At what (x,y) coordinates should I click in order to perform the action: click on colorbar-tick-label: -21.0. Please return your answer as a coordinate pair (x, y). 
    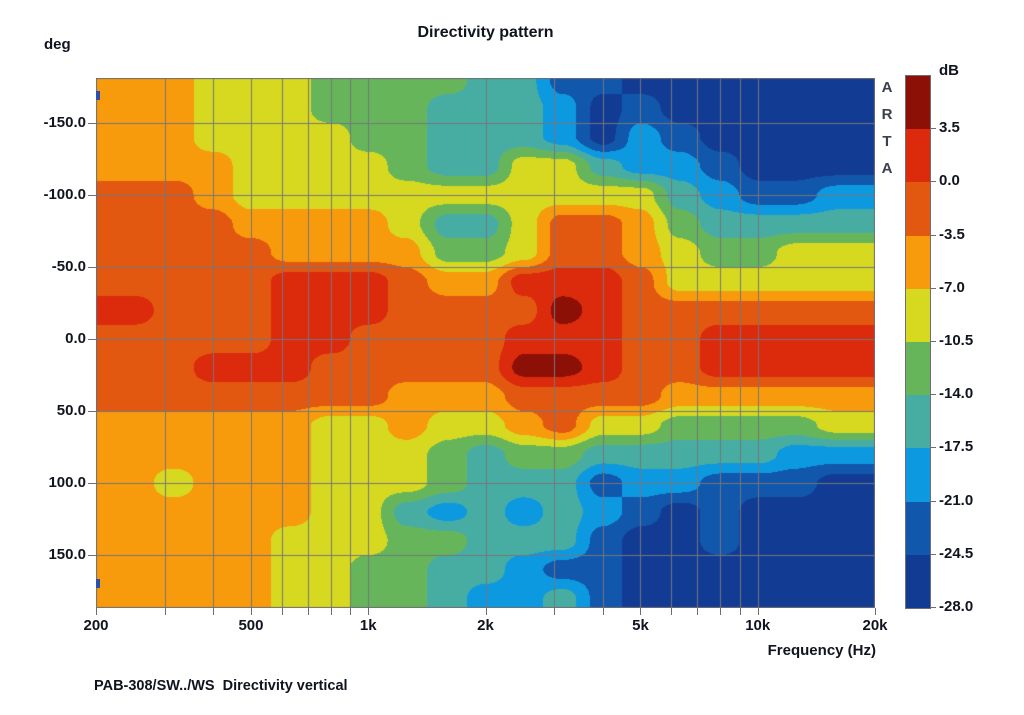
    Looking at the image, I should click on (956, 500).